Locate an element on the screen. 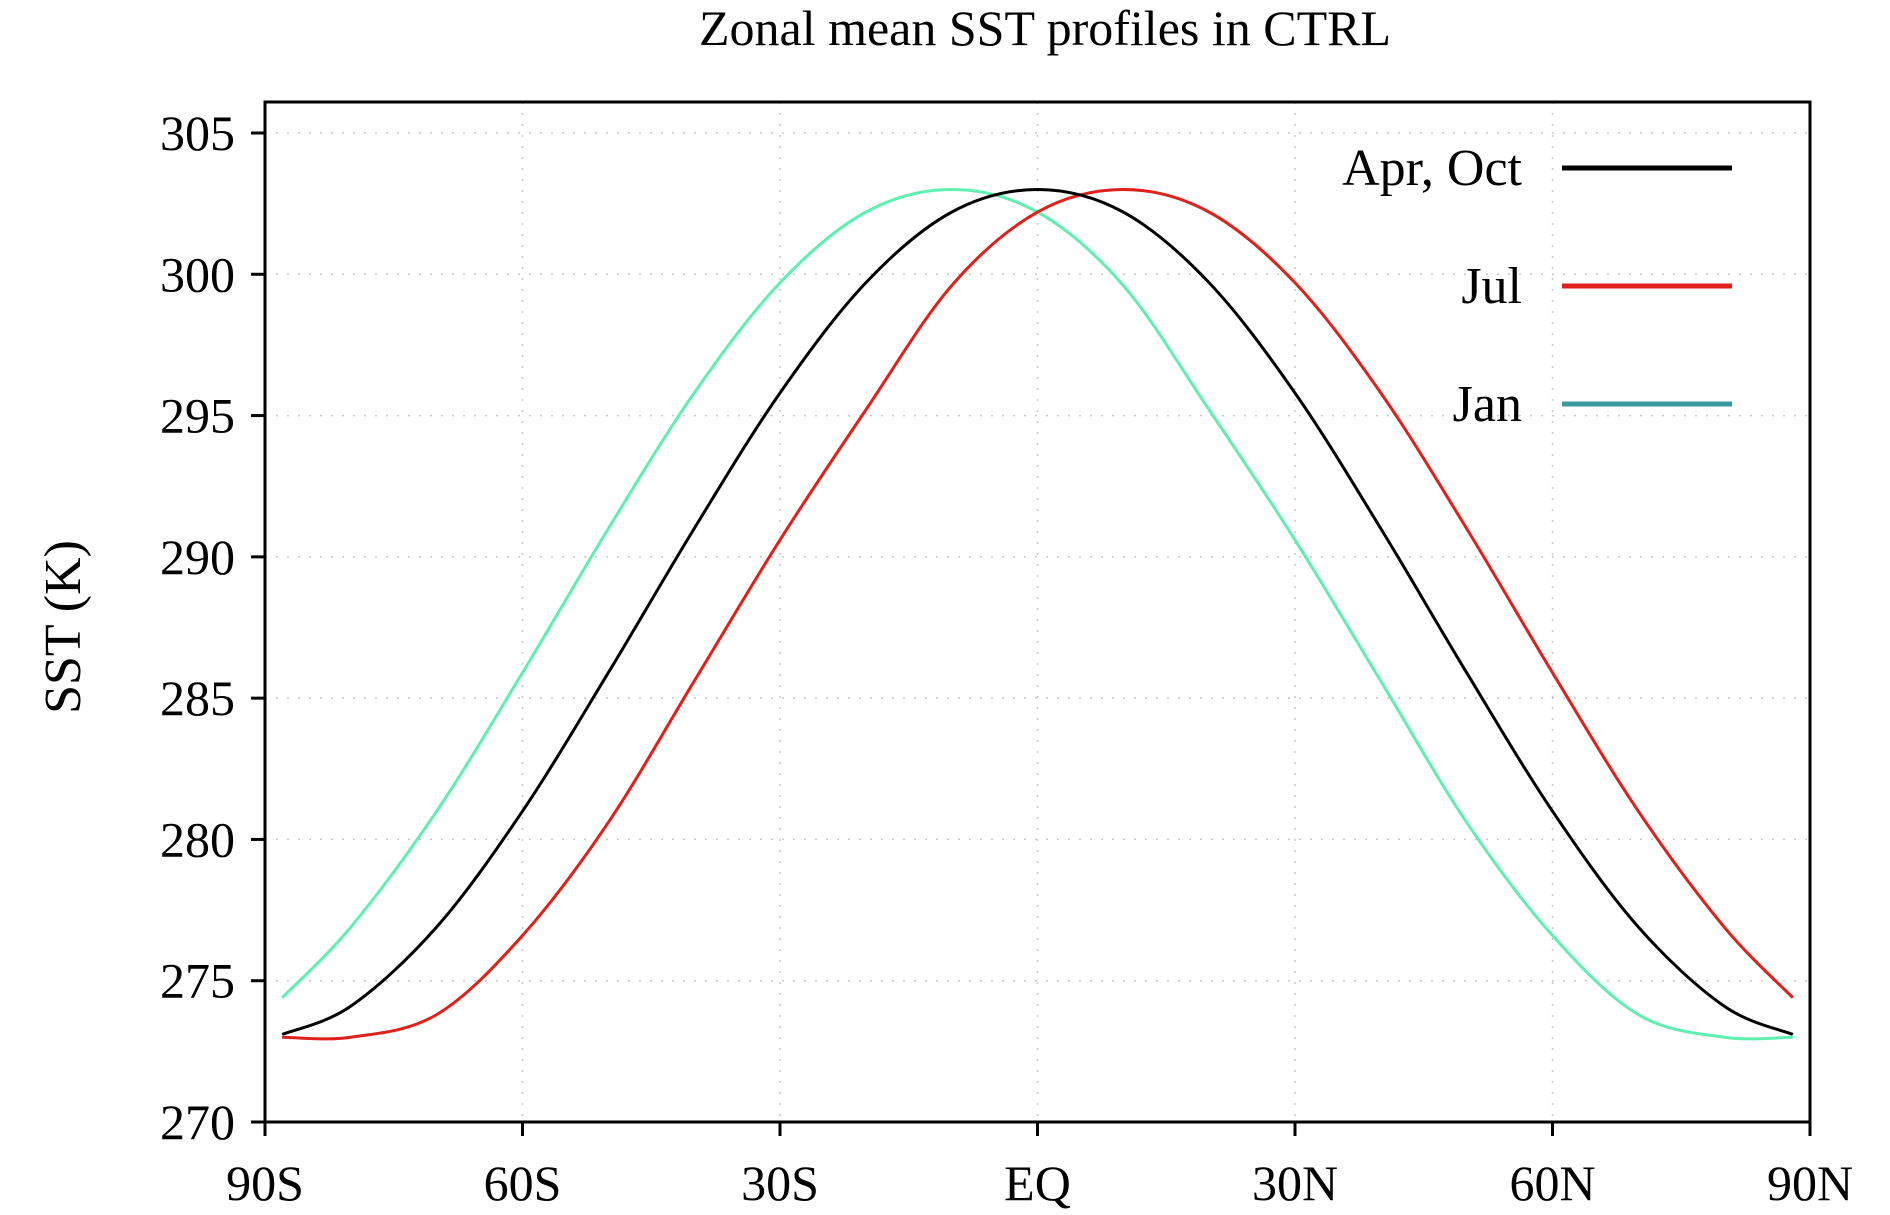  legend-label-jul: Jul is located at coordinates (1491, 286).